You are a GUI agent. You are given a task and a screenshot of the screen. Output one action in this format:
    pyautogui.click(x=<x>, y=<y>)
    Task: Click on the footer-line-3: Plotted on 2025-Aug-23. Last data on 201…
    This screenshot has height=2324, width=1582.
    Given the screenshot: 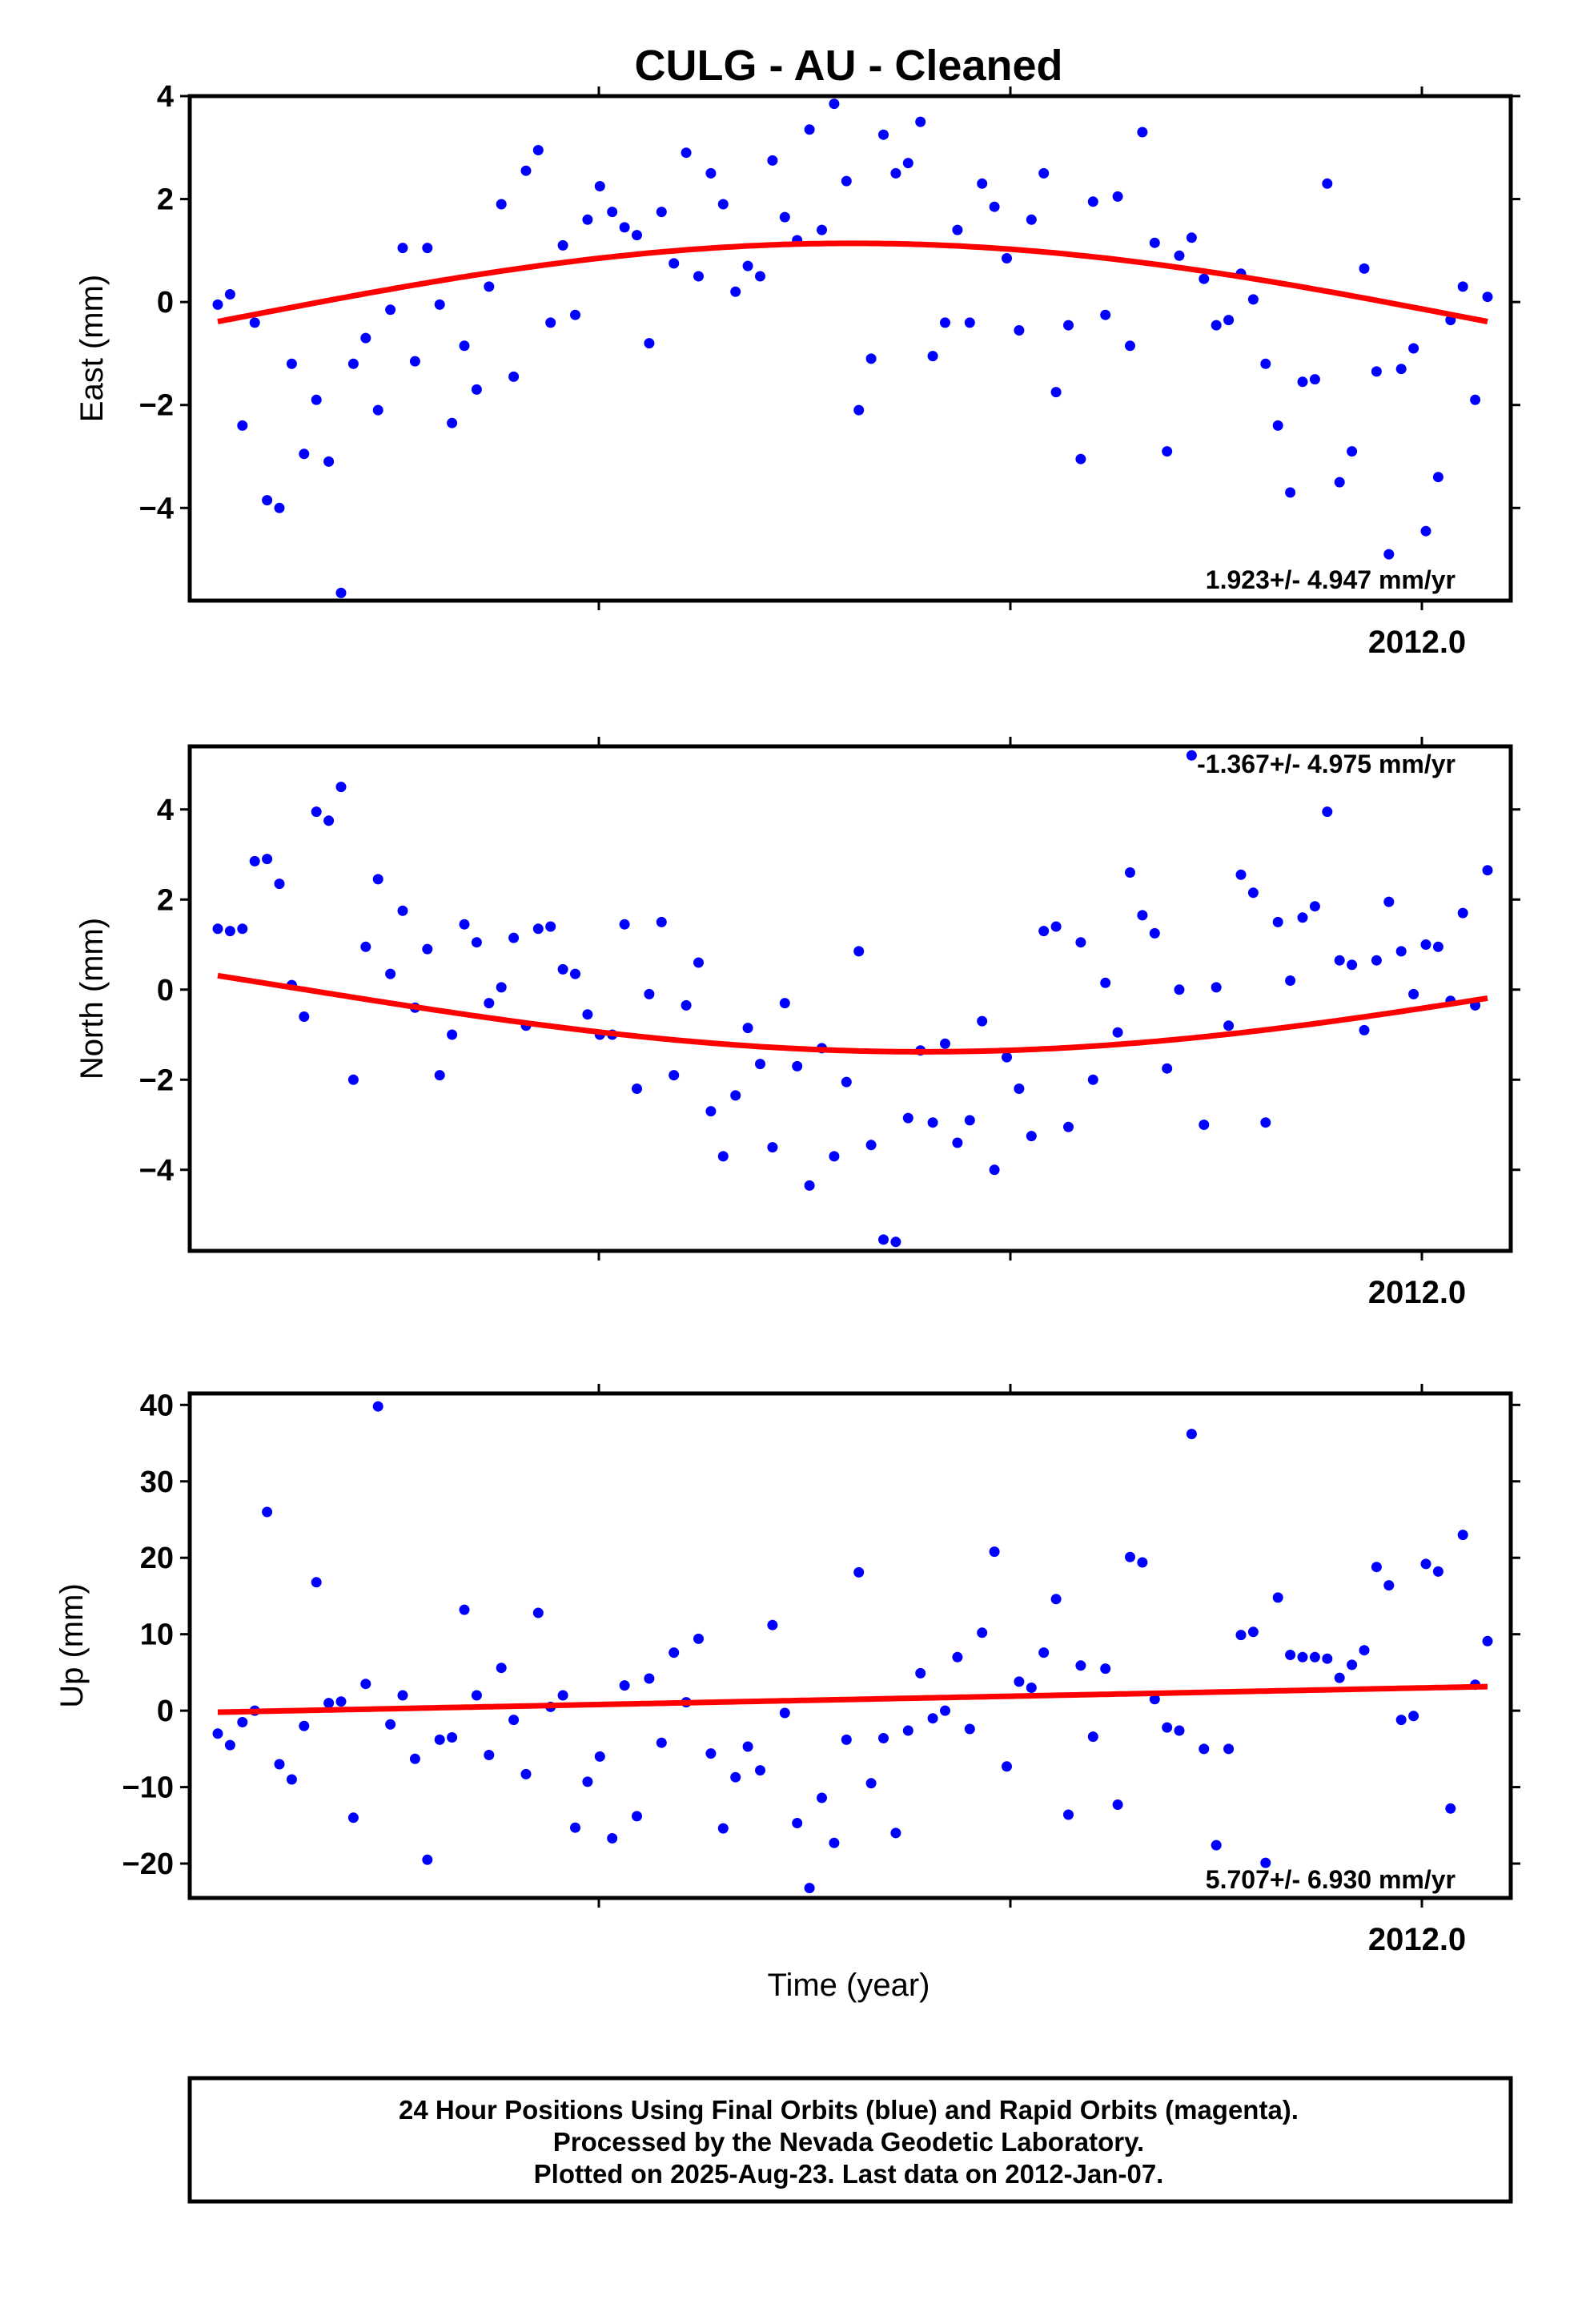 What is the action you would take?
    pyautogui.click(x=849, y=2174)
    